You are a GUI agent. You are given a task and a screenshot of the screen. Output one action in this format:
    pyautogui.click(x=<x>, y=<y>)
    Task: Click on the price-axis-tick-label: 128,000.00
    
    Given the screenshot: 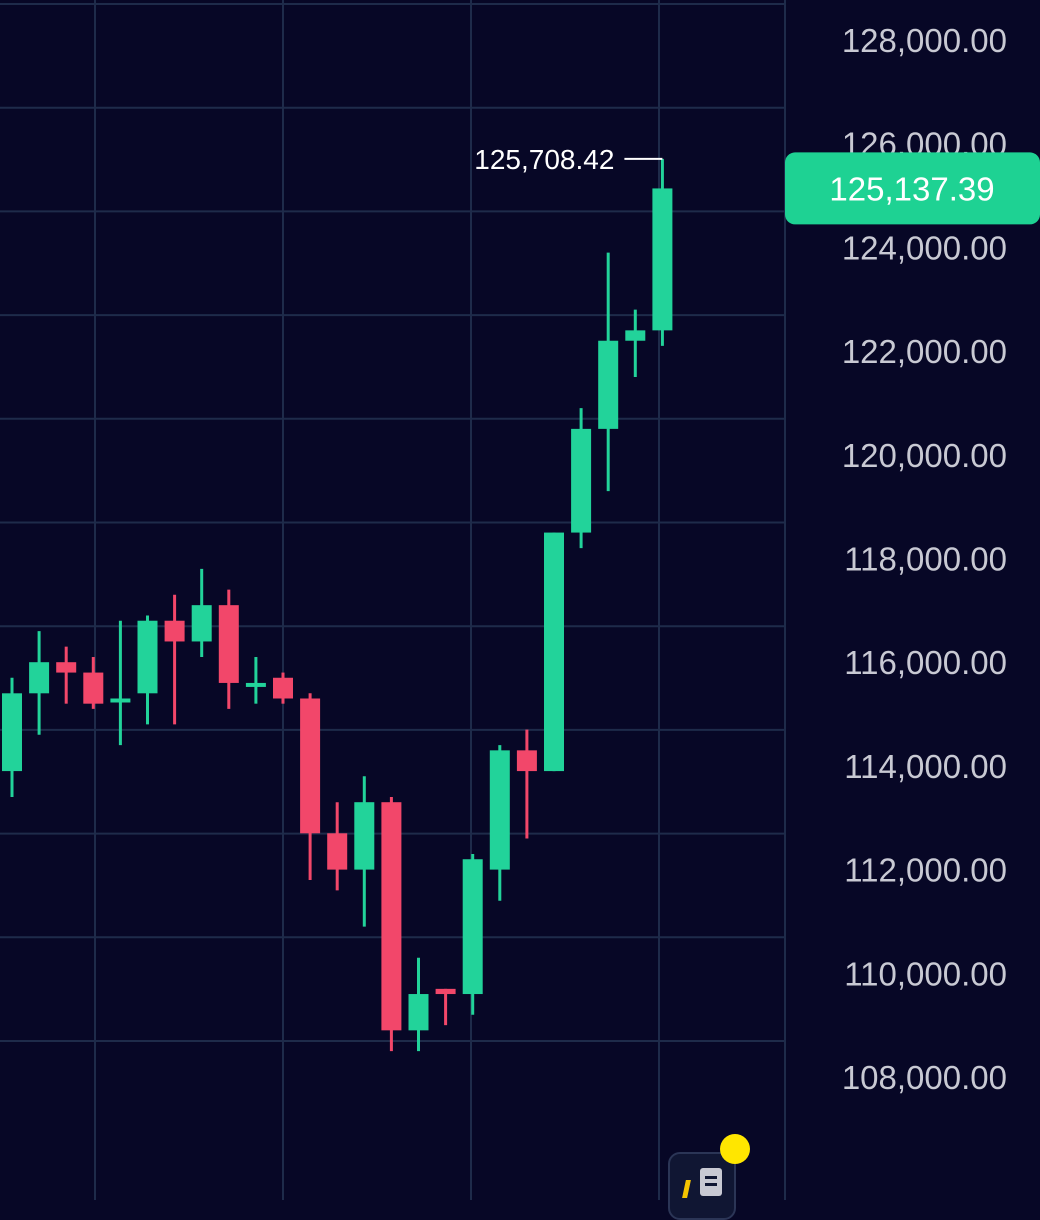 What is the action you would take?
    pyautogui.click(x=924, y=40)
    